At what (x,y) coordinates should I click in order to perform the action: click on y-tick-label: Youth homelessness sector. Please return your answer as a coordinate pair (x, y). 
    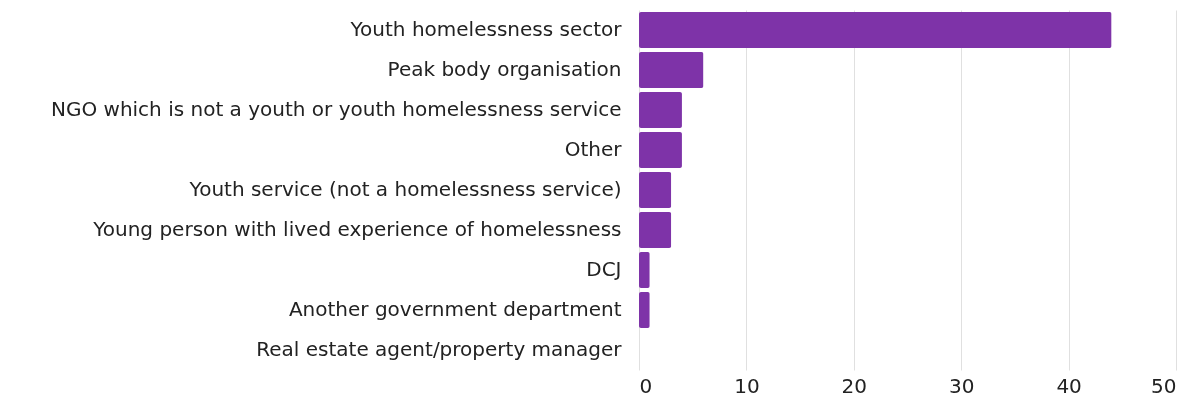
    Looking at the image, I should click on (486, 29).